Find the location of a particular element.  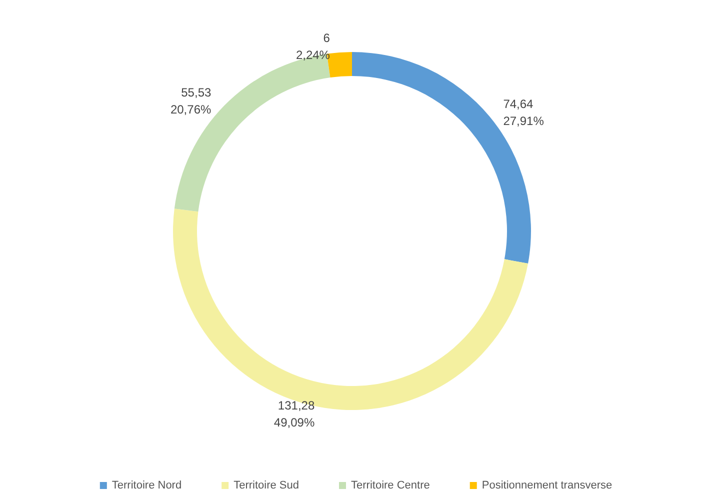

legend-label: Territoire Sud is located at coordinates (267, 486).